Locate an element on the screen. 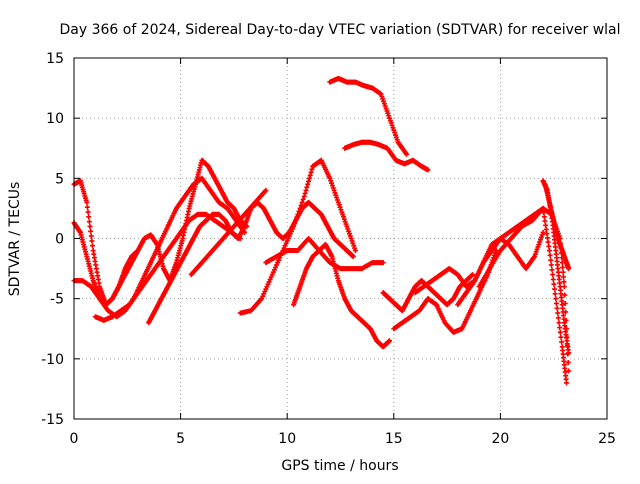 This screenshot has width=640, height=484. x-tick-label: 20 is located at coordinates (500, 439).